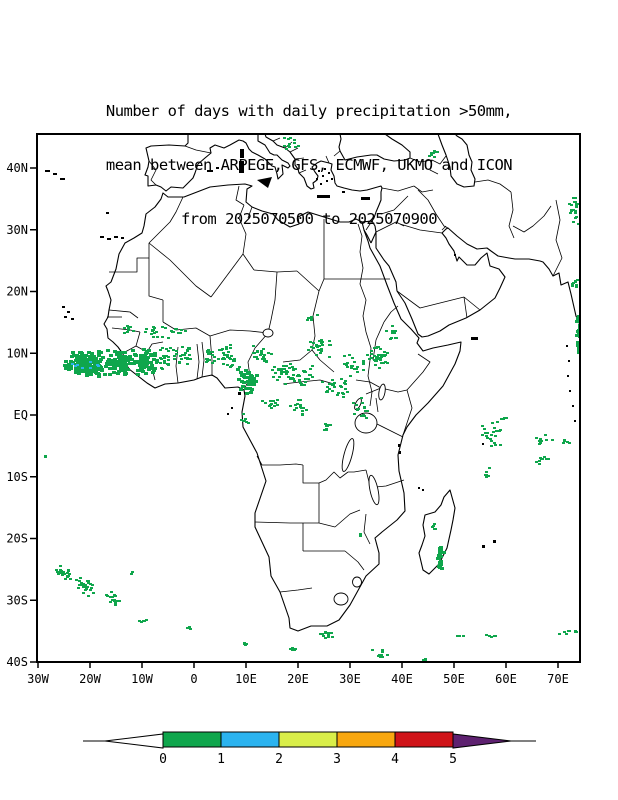 This screenshot has height=800, width=618. Describe the element at coordinates (193, 679) in the screenshot. I see `lon-tick-label: 0` at that location.